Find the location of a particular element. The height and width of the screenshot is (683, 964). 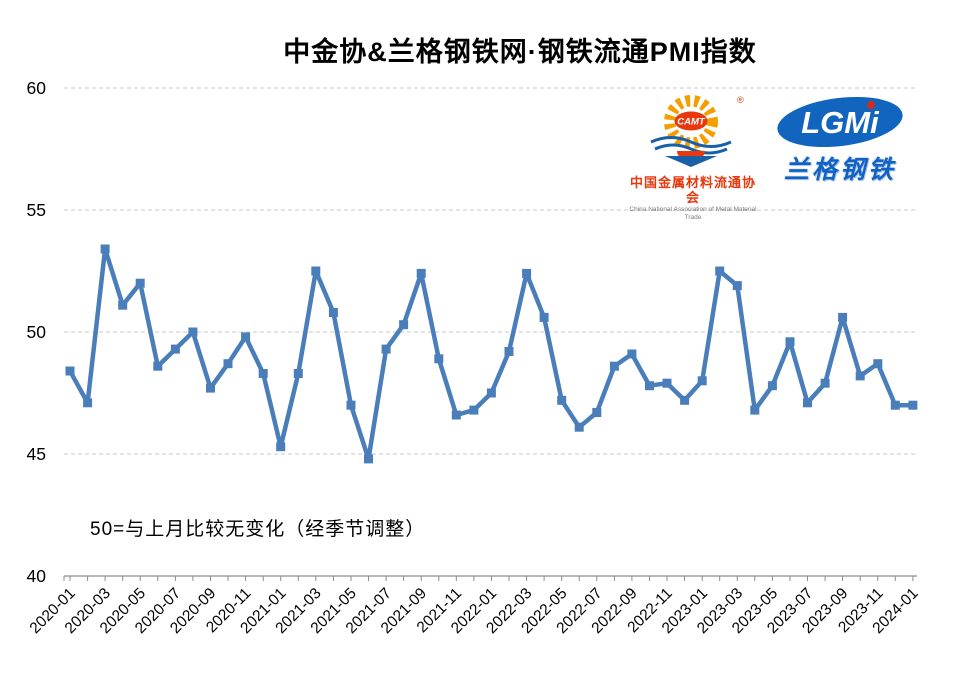

y-tick-label: 60 is located at coordinates (37, 88).